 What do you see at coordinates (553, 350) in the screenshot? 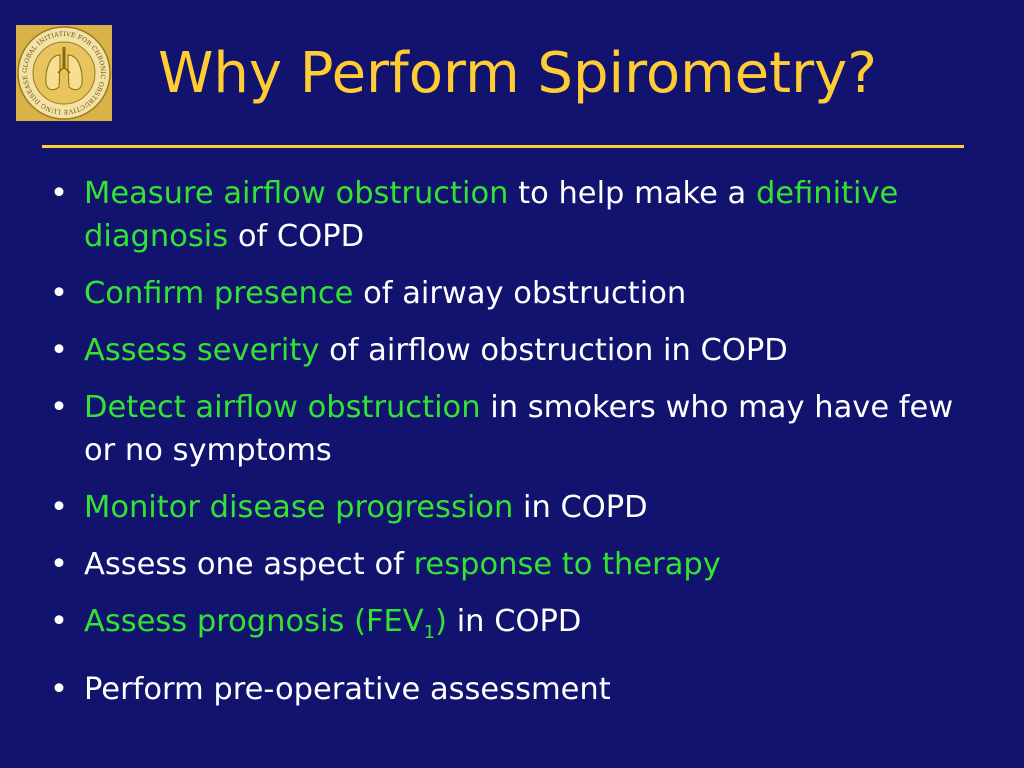
I see `body-text: of airflow obstruction in COPD` at bounding box center [553, 350].